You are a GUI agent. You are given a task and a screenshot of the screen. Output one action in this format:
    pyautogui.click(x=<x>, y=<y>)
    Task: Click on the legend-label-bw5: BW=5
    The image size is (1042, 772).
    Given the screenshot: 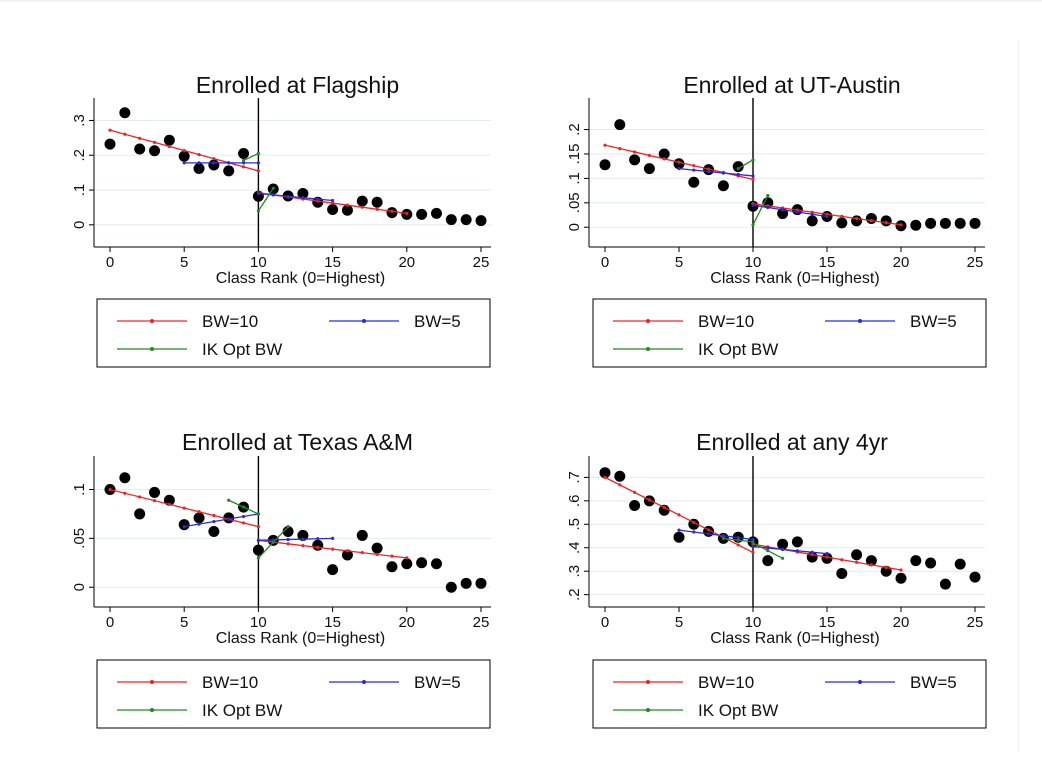 What is the action you would take?
    pyautogui.click(x=437, y=682)
    